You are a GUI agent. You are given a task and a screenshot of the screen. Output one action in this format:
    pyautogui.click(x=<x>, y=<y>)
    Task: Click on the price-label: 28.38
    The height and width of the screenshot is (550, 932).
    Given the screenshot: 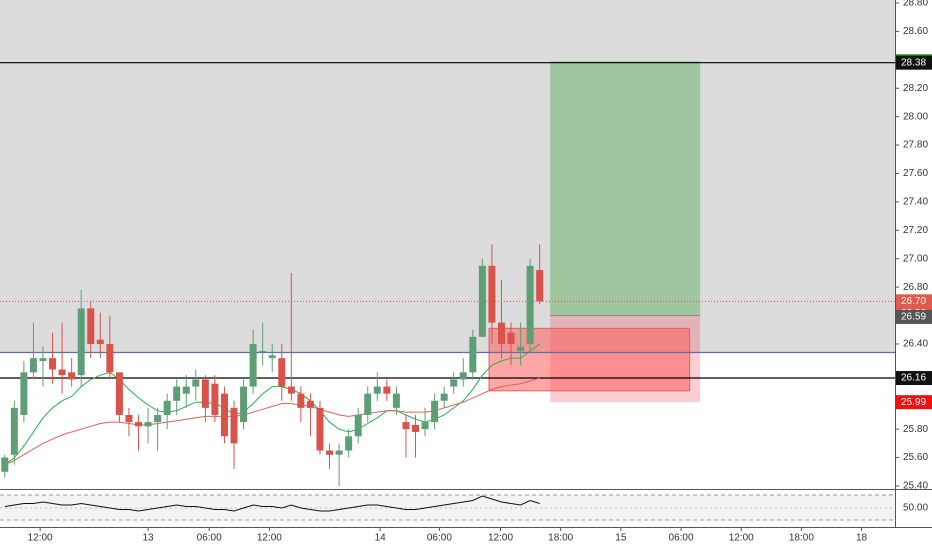 What is the action you would take?
    pyautogui.click(x=913, y=62)
    